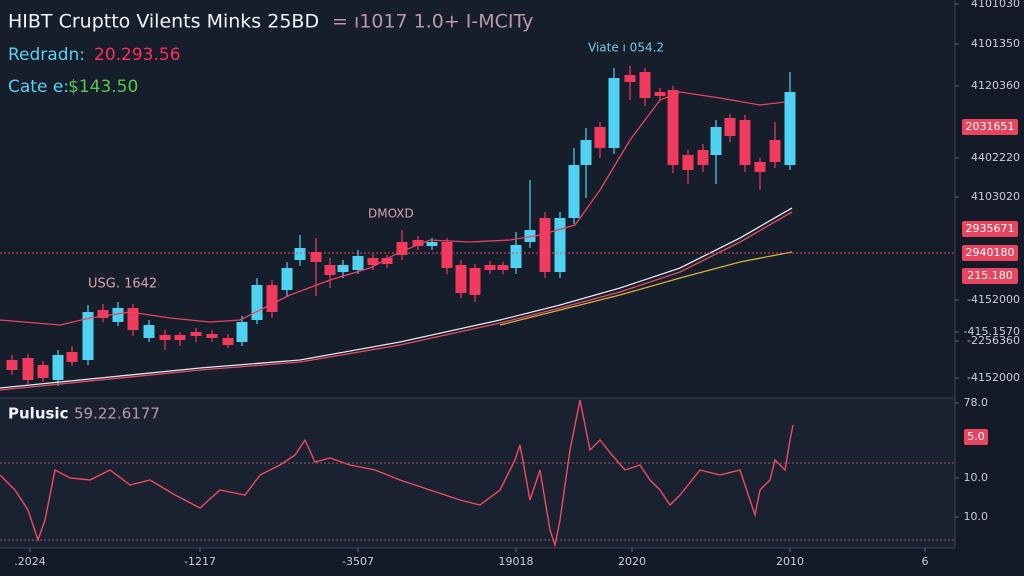 The width and height of the screenshot is (1024, 576). What do you see at coordinates (646, 288) in the screenshot?
I see `moving-average` at bounding box center [646, 288].